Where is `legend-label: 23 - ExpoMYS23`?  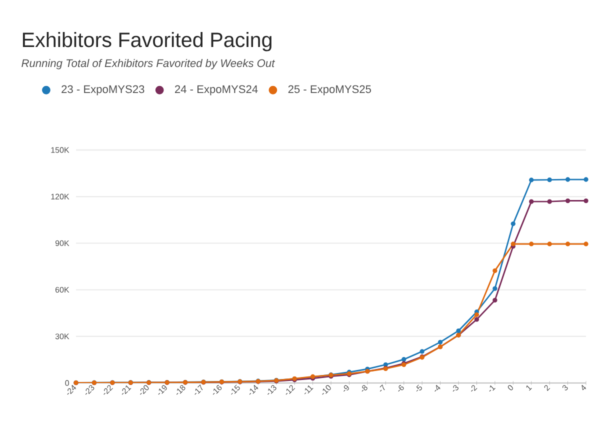
legend-label: 23 - ExpoMYS23 is located at coordinates (103, 90).